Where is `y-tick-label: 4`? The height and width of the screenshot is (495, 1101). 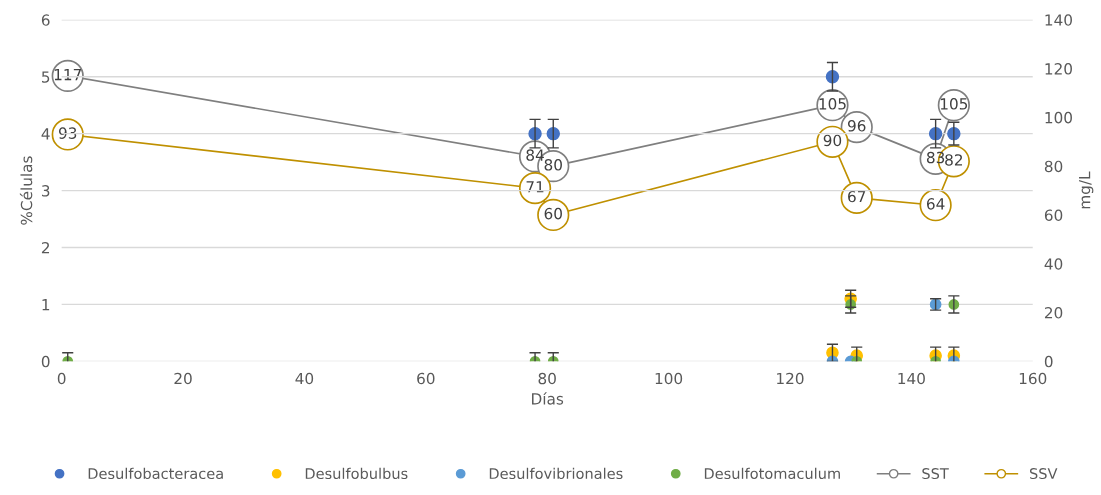
y-tick-label: 4 is located at coordinates (45, 134).